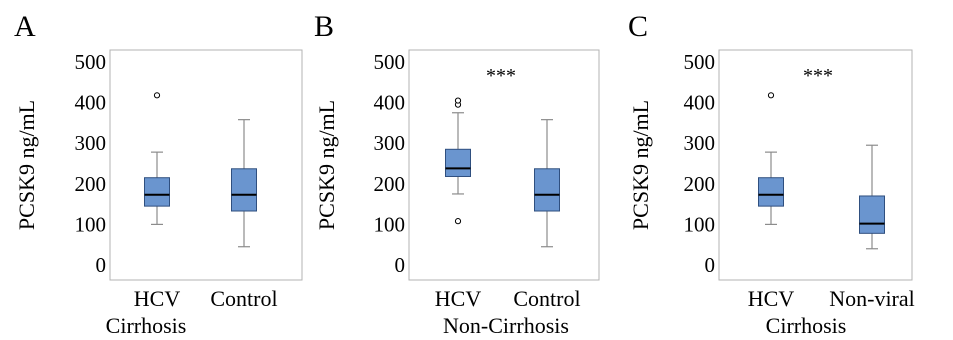 The width and height of the screenshot is (953, 340). I want to click on panel-letter: B, so click(324, 26).